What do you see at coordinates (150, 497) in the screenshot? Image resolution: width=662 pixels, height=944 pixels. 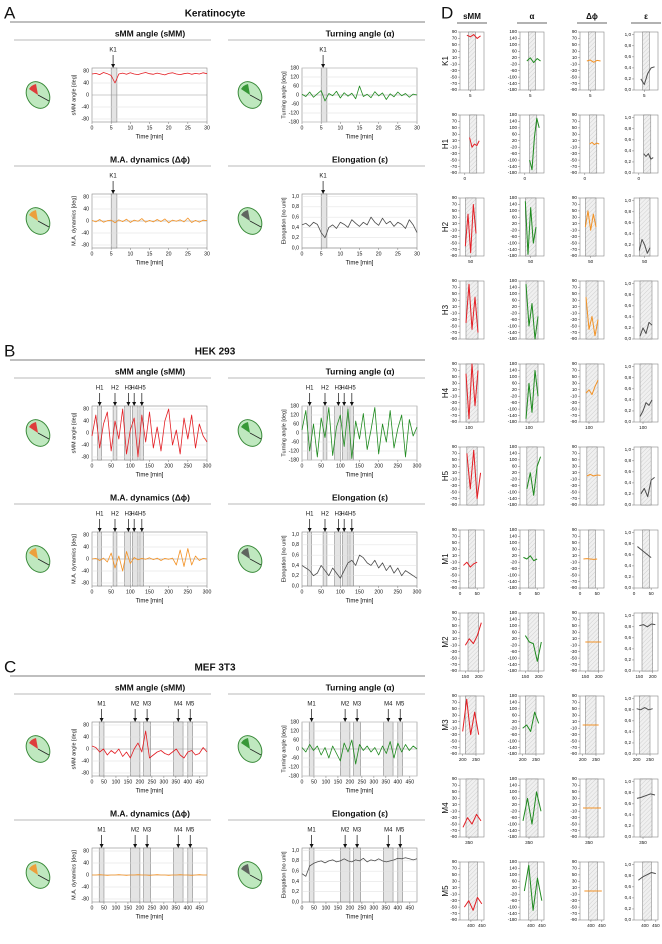 I see `chart-title: M.A. dynamics (Δϕ)` at bounding box center [150, 497].